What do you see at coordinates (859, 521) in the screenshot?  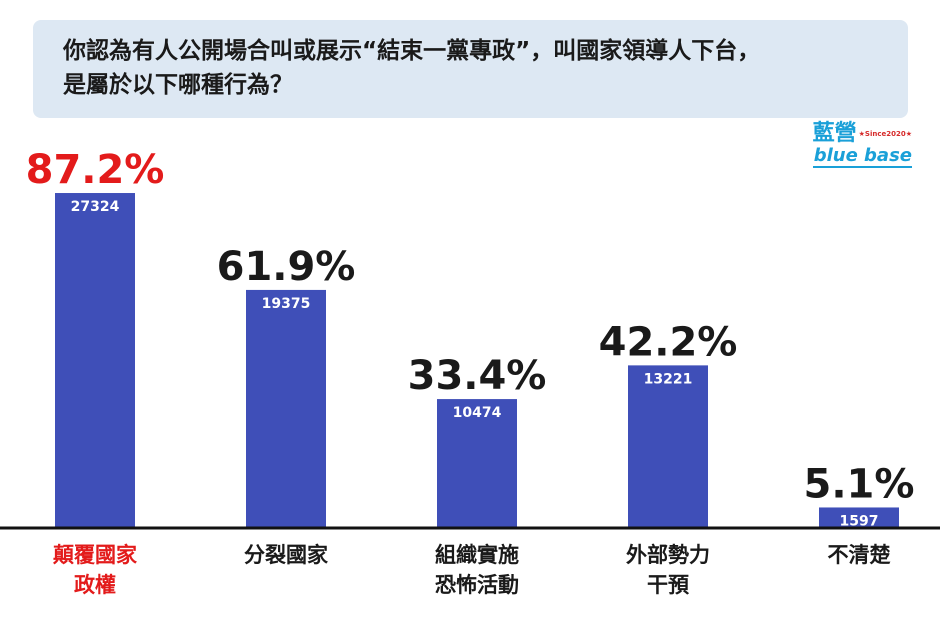 I see `bar-count-label-5: 1597` at bounding box center [859, 521].